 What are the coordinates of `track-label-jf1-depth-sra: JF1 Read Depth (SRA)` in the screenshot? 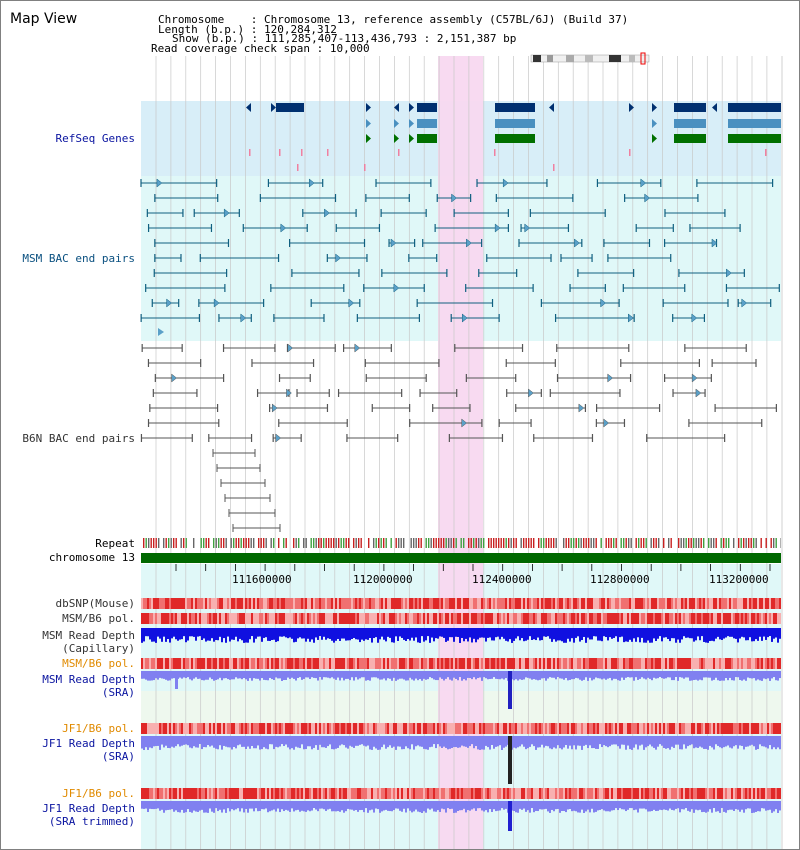 It's located at (88, 750).